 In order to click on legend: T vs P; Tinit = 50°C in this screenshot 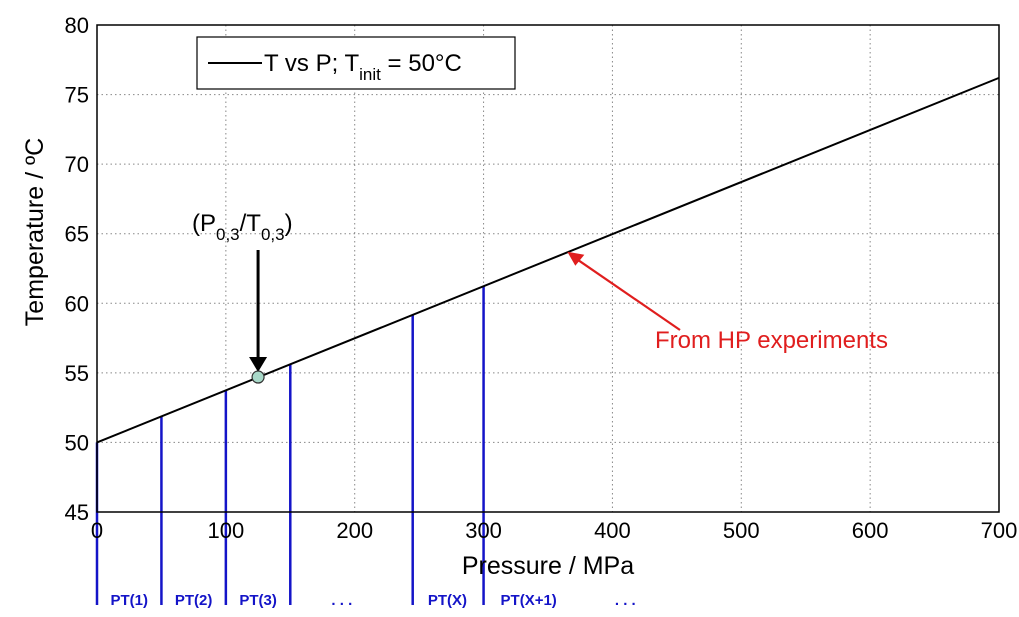, I will do `click(356, 63)`.